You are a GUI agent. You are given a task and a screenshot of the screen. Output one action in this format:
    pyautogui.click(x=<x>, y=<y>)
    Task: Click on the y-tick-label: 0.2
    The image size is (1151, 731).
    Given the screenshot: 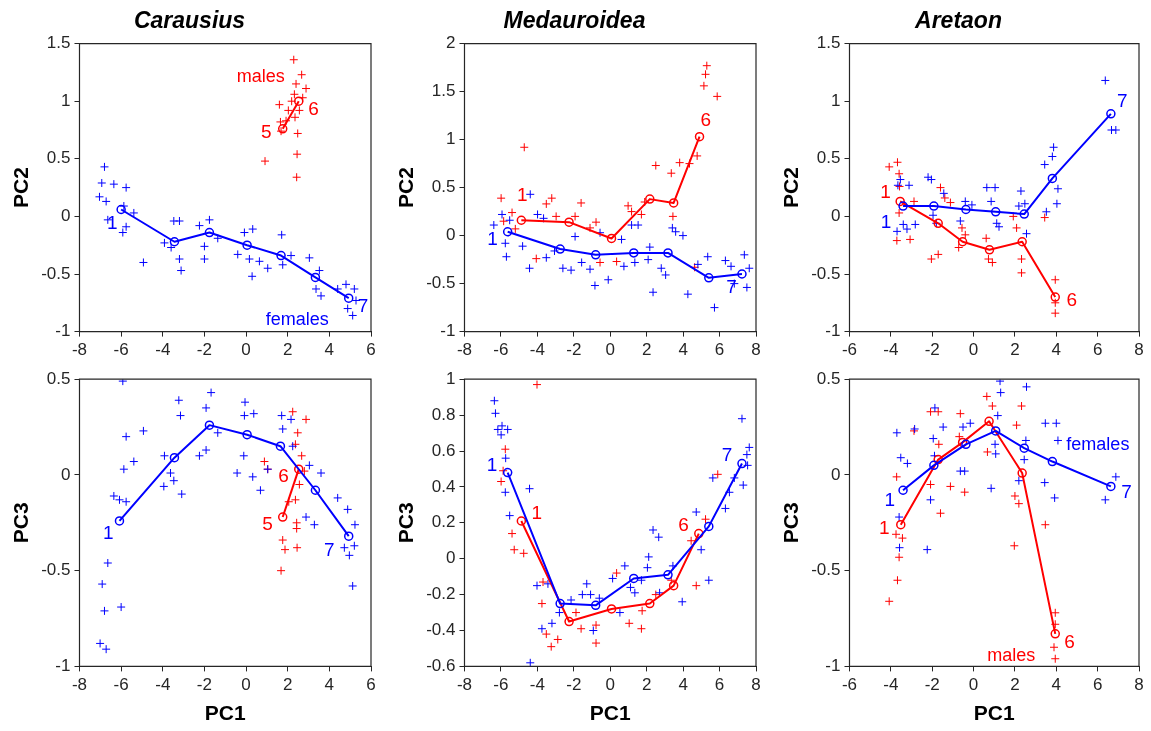 What is the action you would take?
    pyautogui.click(x=443, y=522)
    